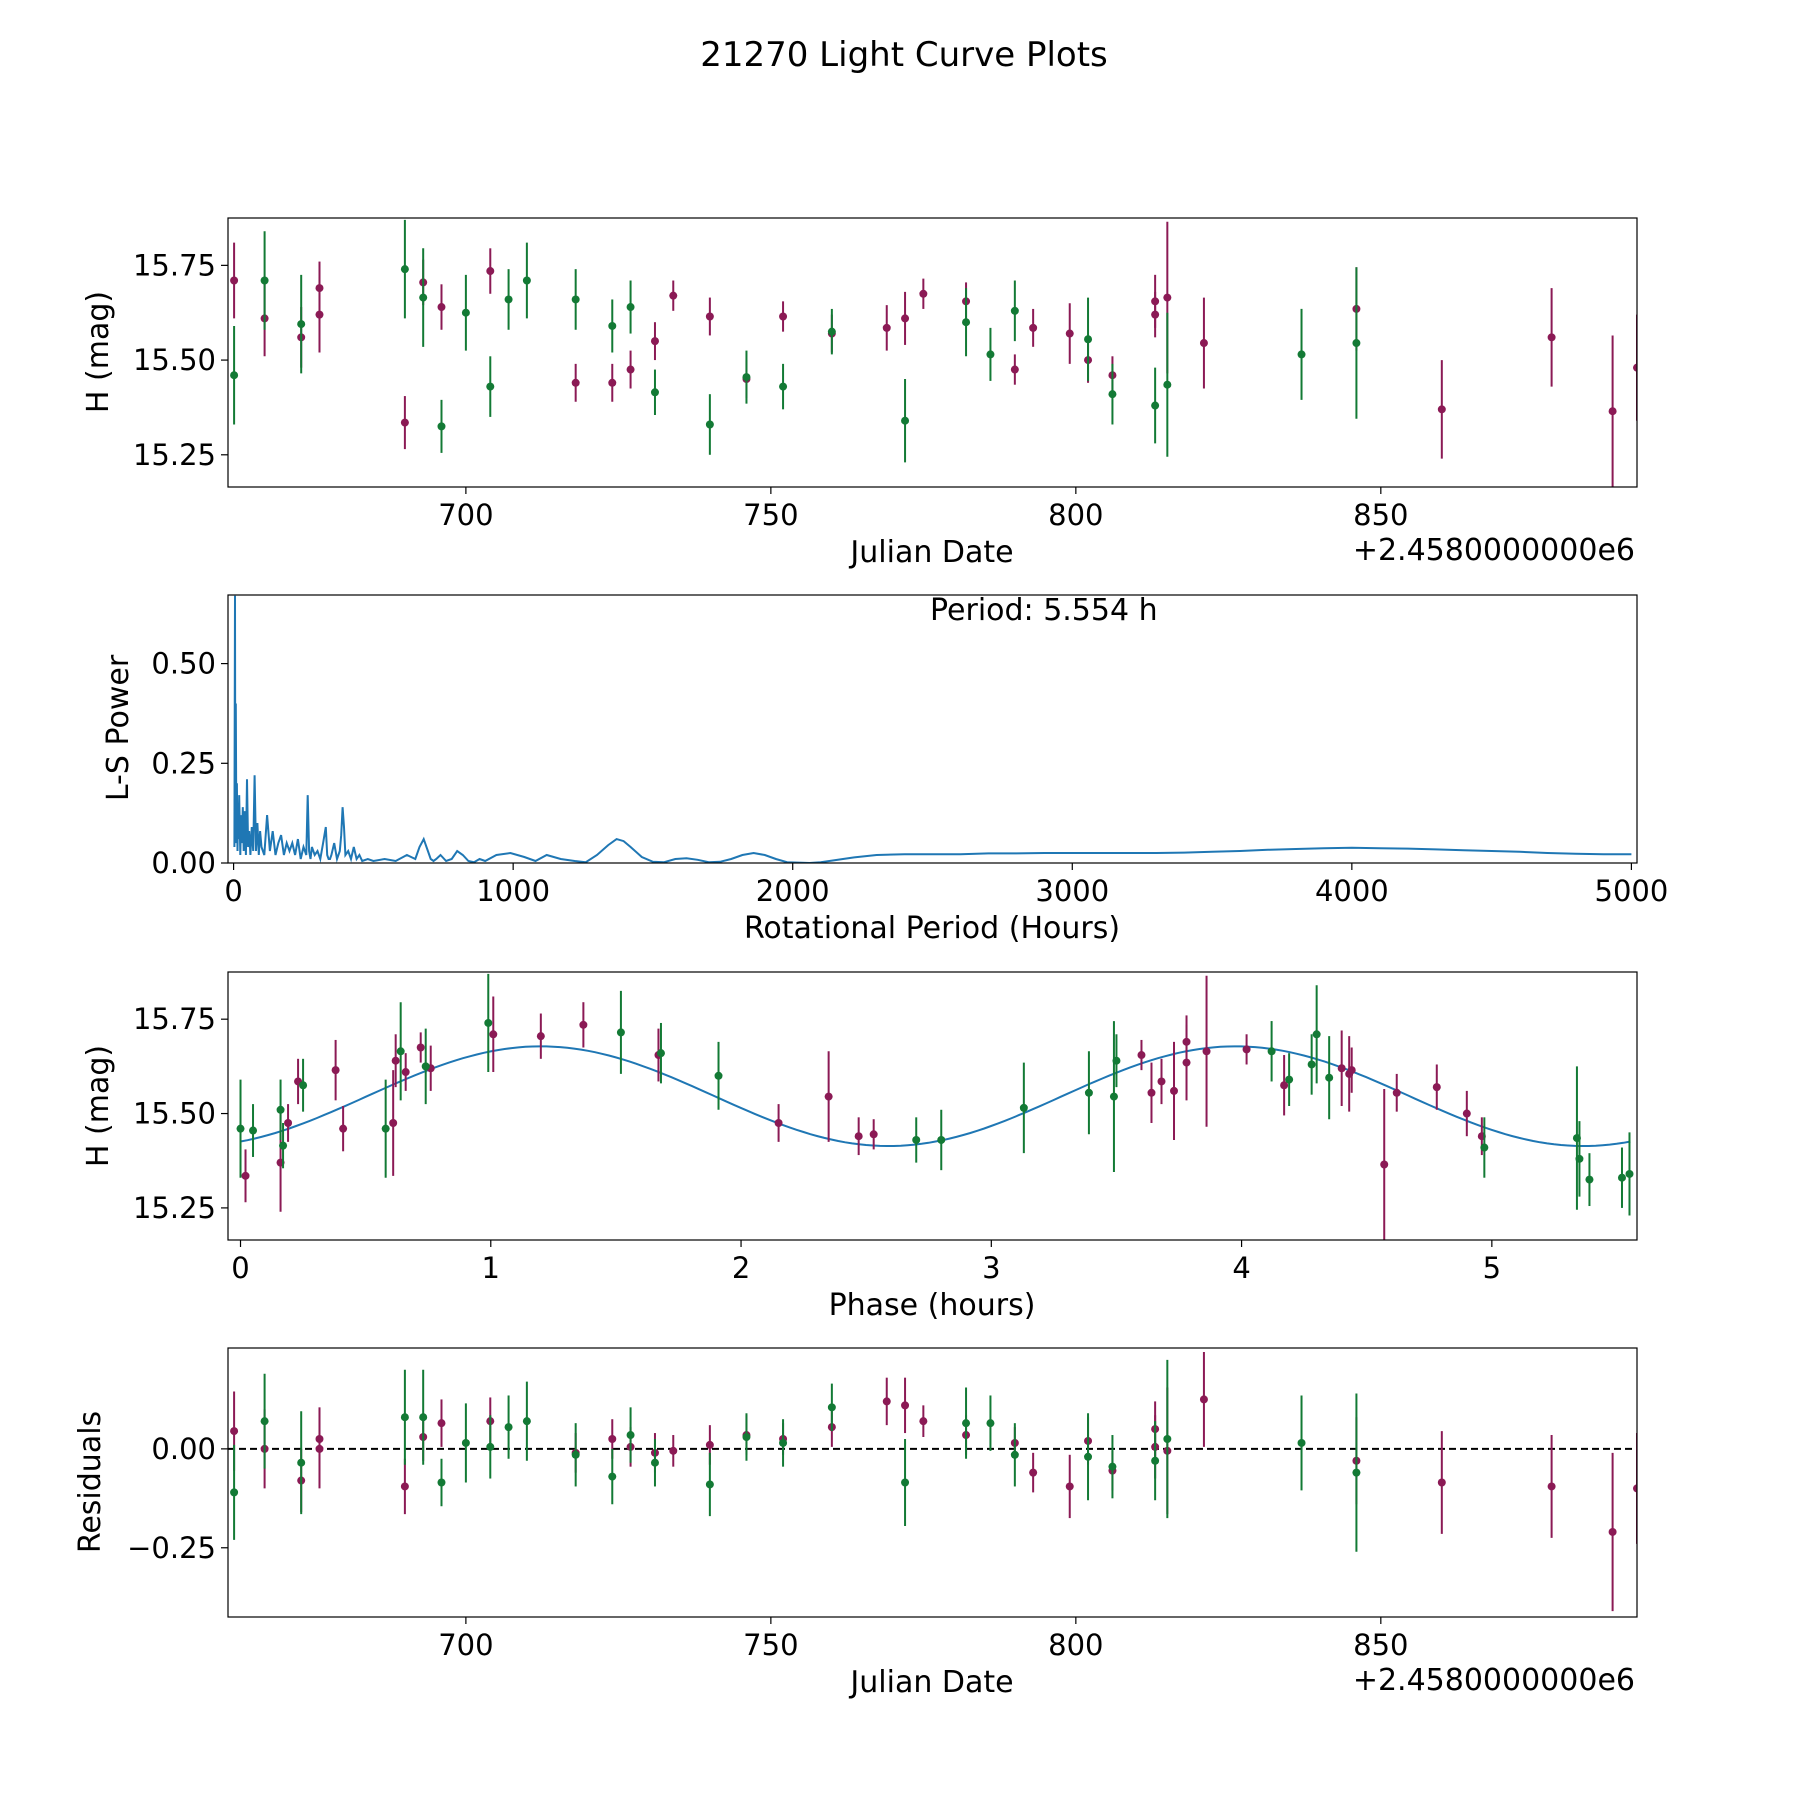 This screenshot has width=1800, height=1800. Describe the element at coordinates (1044, 610) in the screenshot. I see `period-annotation: Period: 5.554 h` at that location.